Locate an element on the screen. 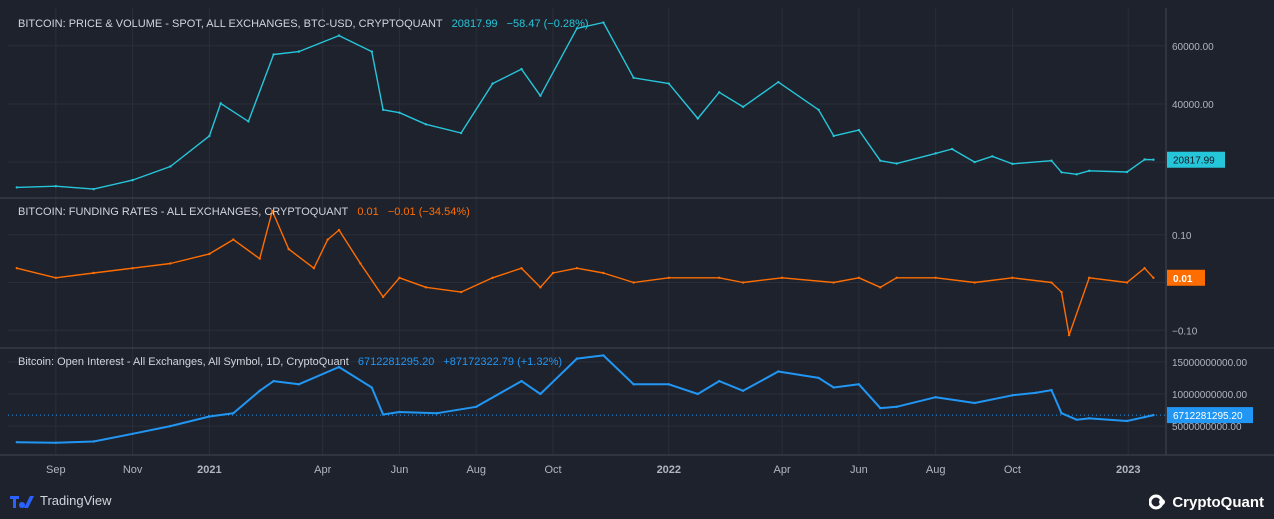  last-value-label-0: 20817.99 is located at coordinates (1194, 161).